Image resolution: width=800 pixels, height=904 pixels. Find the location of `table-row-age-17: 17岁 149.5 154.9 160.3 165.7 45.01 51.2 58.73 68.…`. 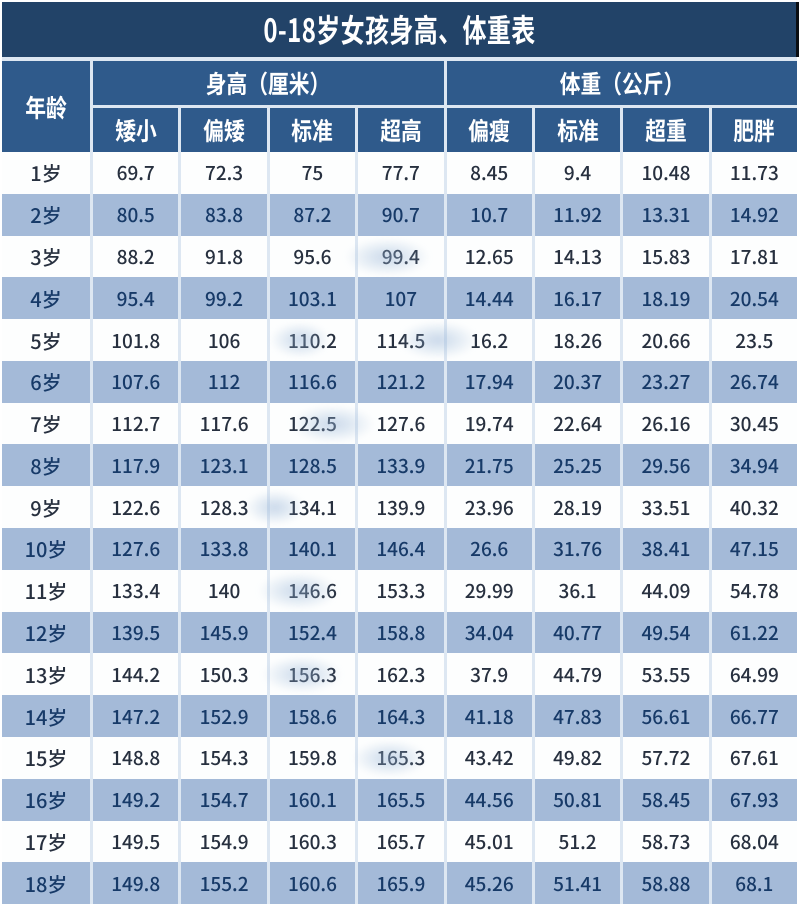

table-row-age-17: 17岁 149.5 154.9 160.3 165.7 45.01 51.2 58.73 68.… is located at coordinates (399, 841).